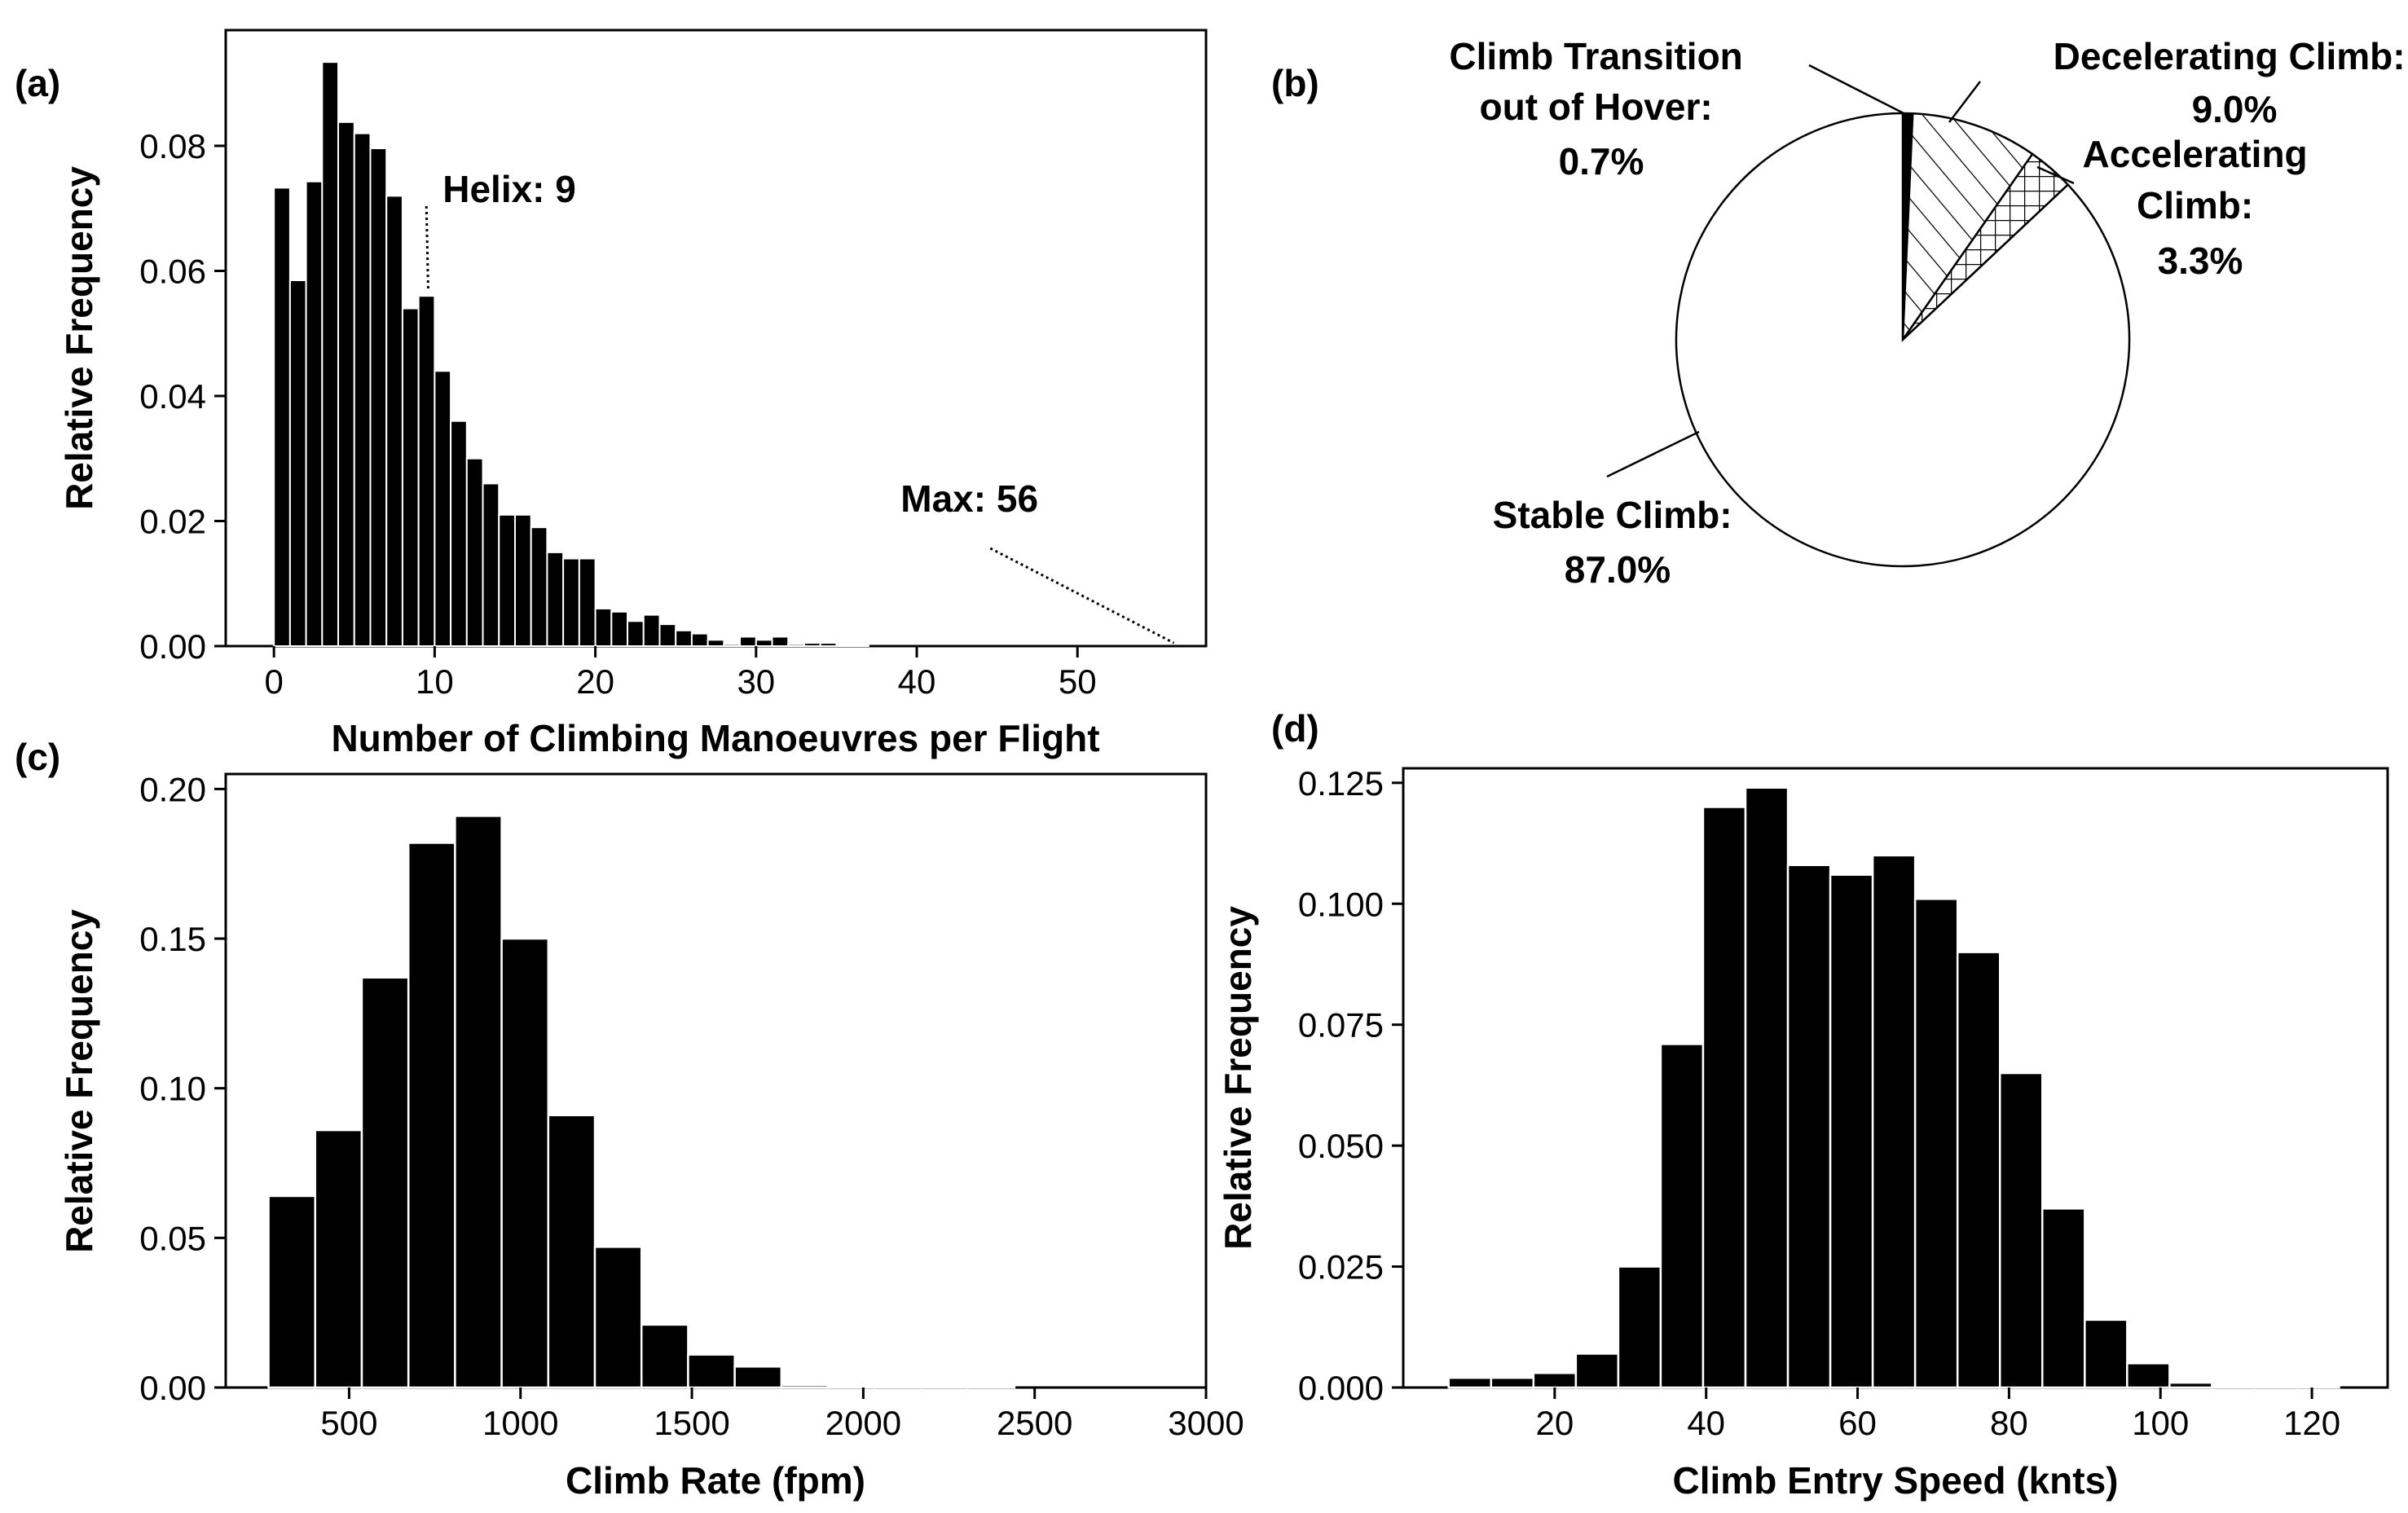  I want to click on bars-a, so click(571, 354).